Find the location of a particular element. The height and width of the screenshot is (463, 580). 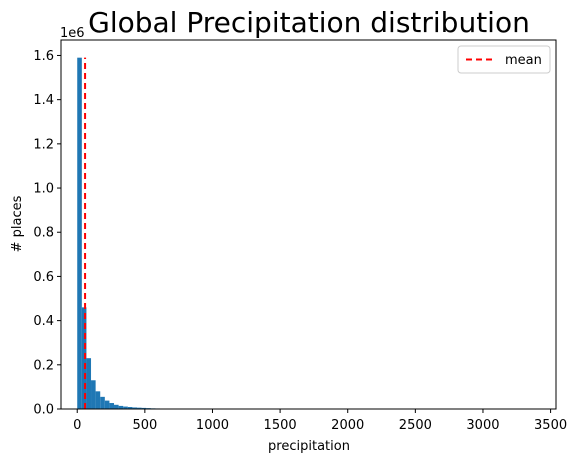

legend: mean is located at coordinates (504, 59).